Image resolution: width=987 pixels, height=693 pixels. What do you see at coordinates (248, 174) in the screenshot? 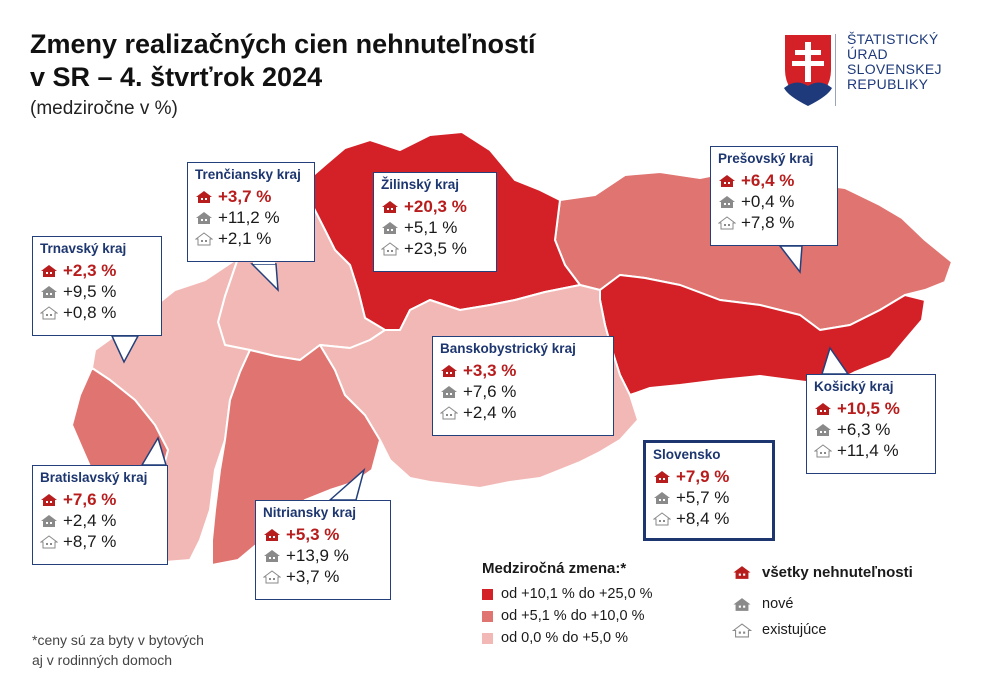
I see `region-name: Trenčiansky kraj` at bounding box center [248, 174].